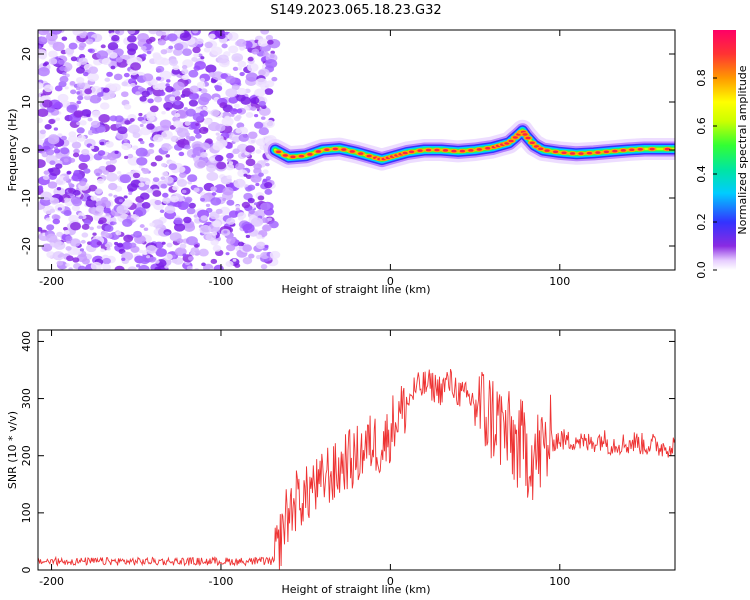  Describe the element at coordinates (742, 149) in the screenshot. I see `colorbar-label: Normalized spectral amplitude` at that location.